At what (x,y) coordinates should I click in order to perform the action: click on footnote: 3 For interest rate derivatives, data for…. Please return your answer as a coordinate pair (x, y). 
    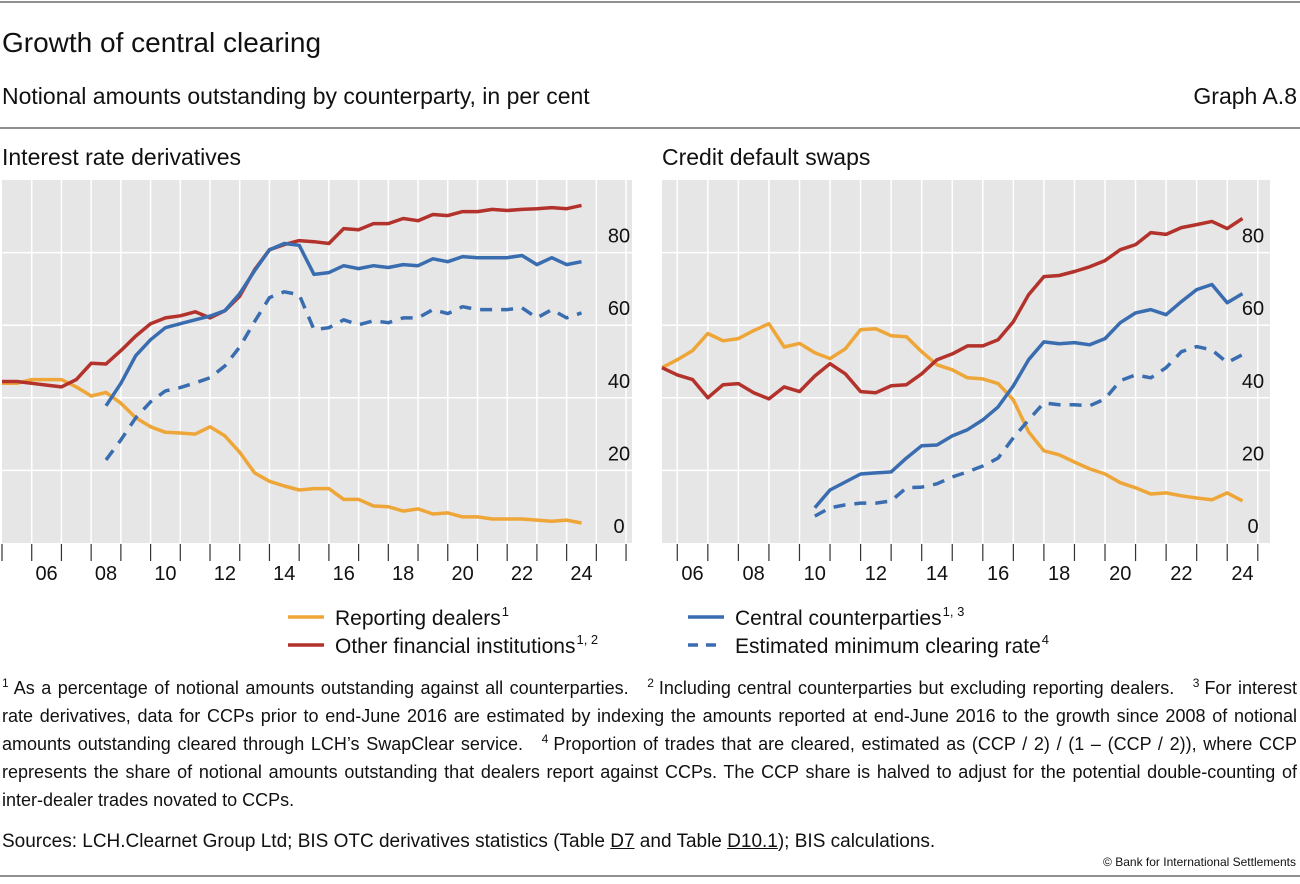
    Looking at the image, I should click on (649, 715).